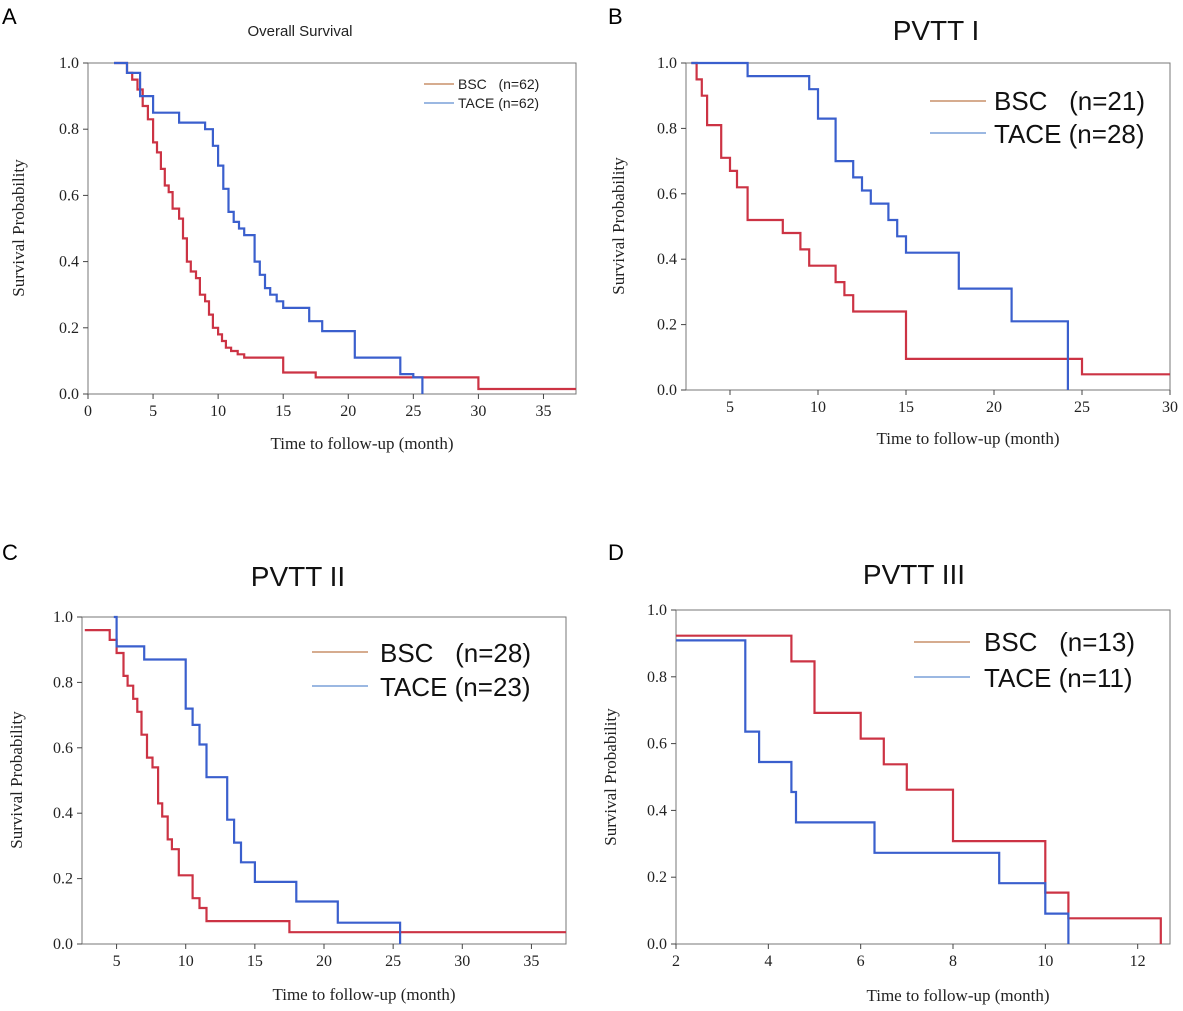 The image size is (1183, 1011). What do you see at coordinates (1138, 961) in the screenshot?
I see `panel-d-xtick-label: 12` at bounding box center [1138, 961].